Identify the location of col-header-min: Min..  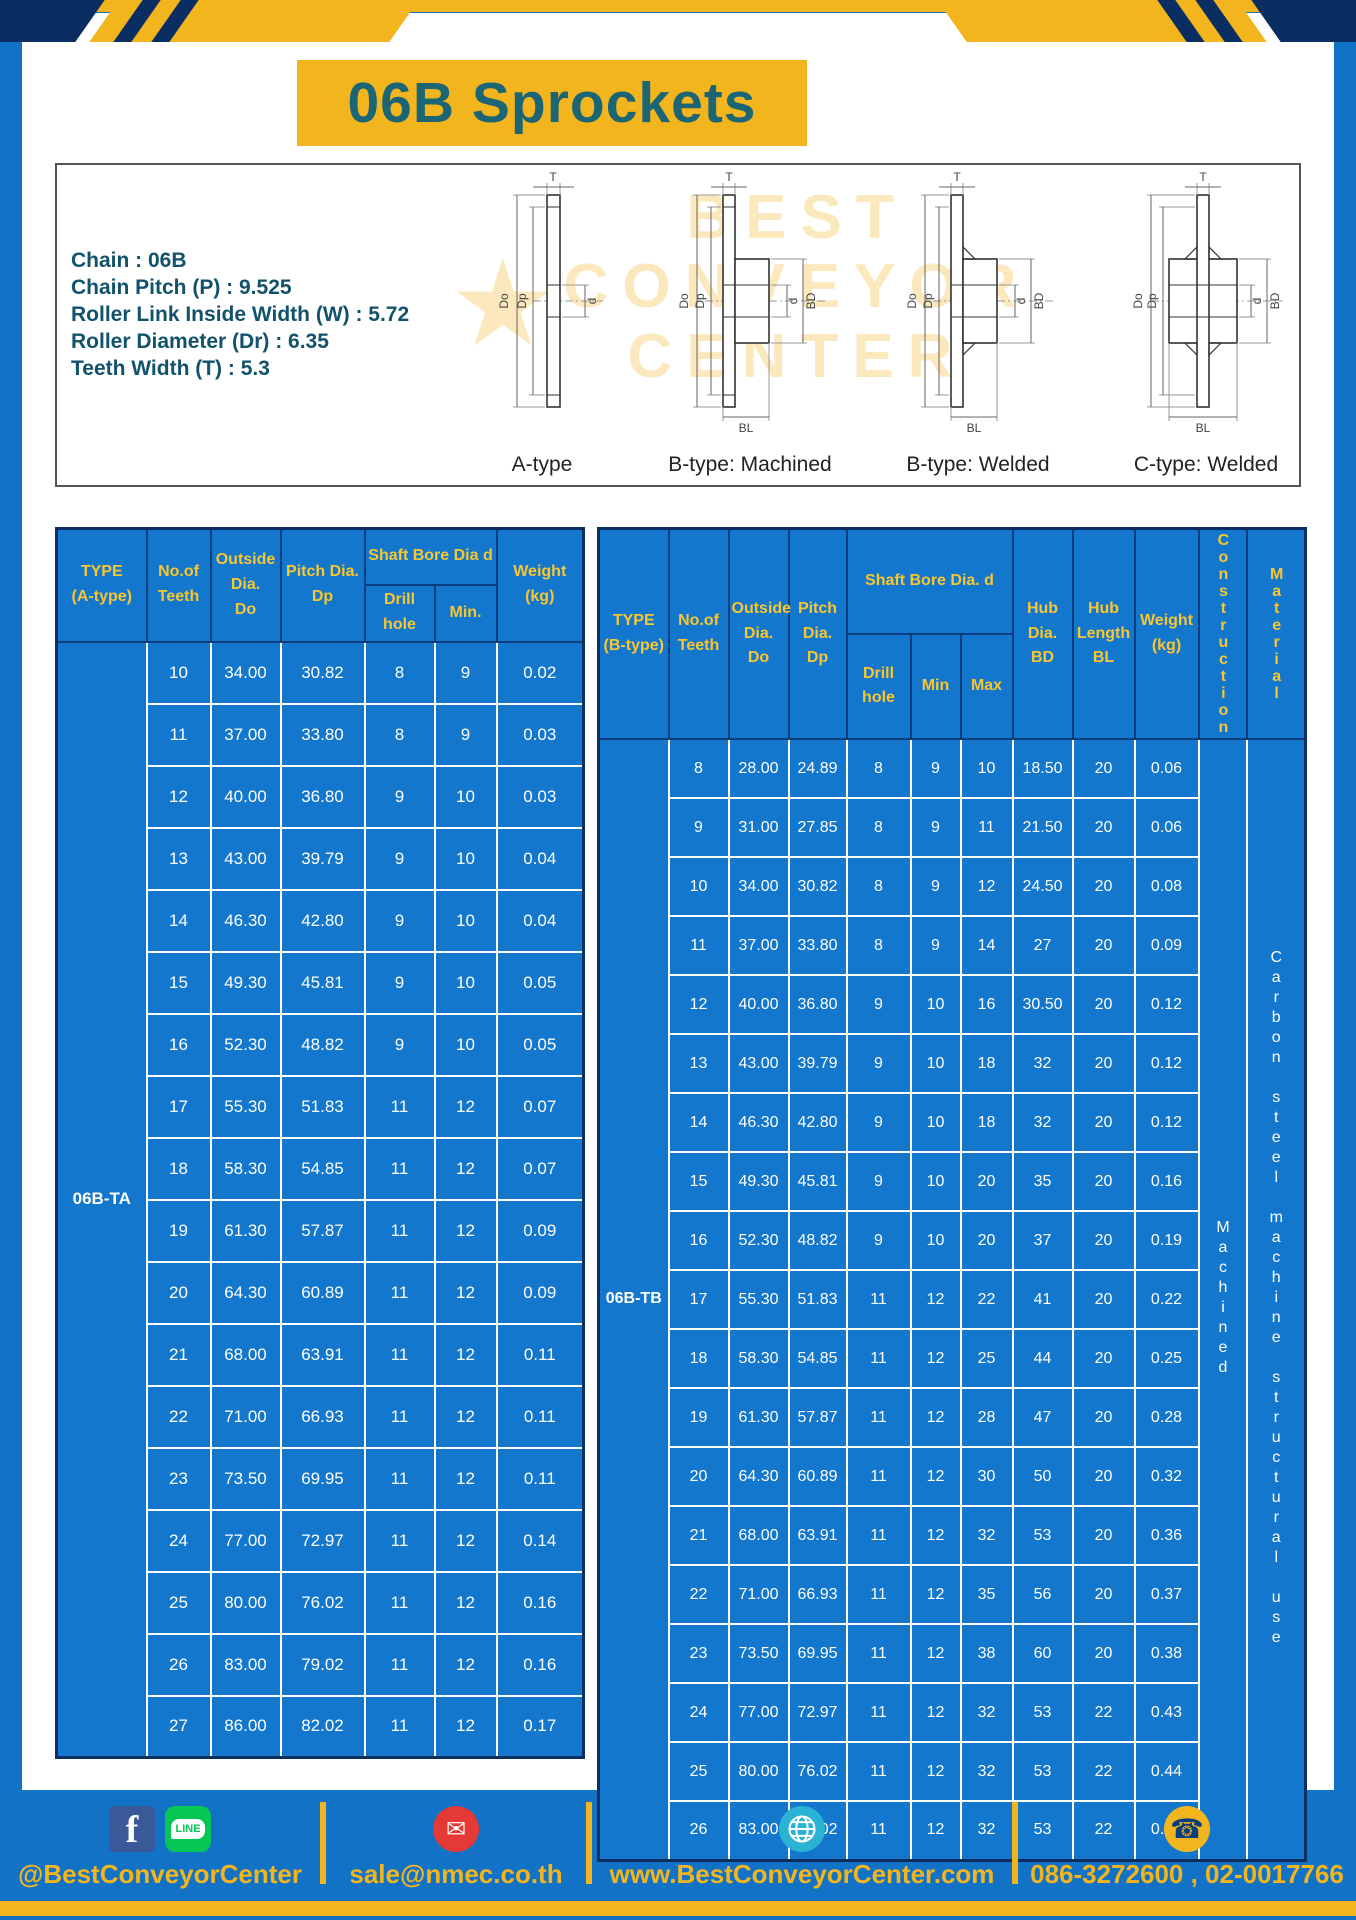
(465, 613).